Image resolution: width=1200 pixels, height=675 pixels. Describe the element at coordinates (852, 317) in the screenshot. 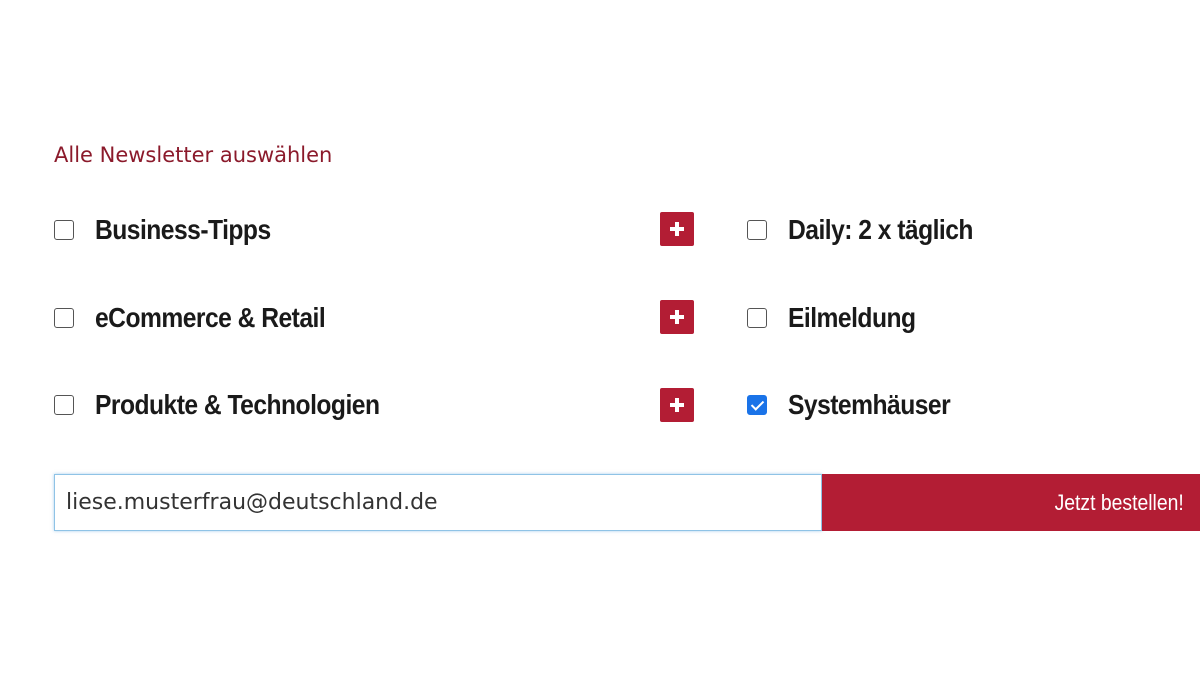

I see `option-label-eilmeldung: Eilmeldung` at that location.